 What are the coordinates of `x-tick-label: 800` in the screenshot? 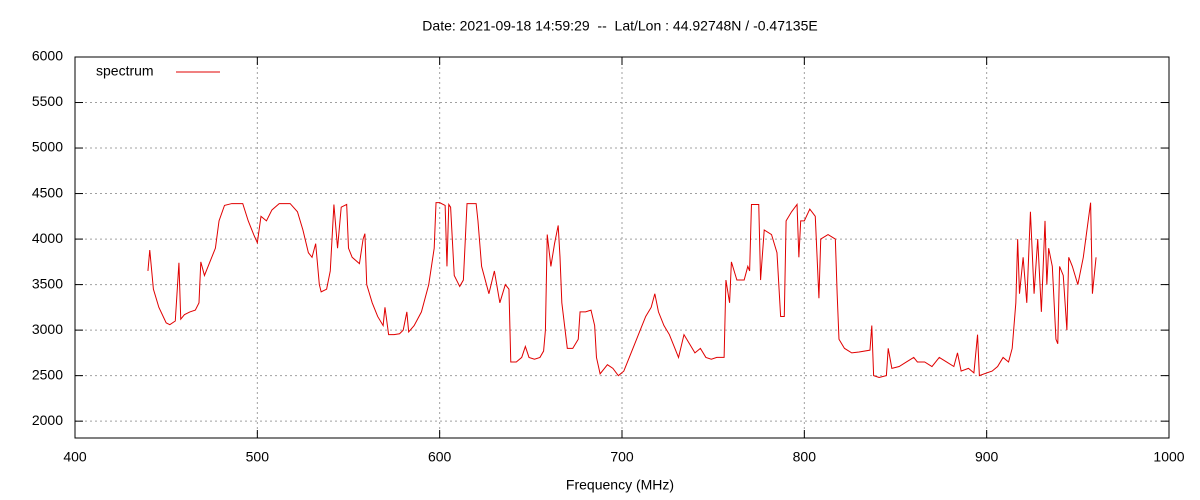 It's located at (805, 457).